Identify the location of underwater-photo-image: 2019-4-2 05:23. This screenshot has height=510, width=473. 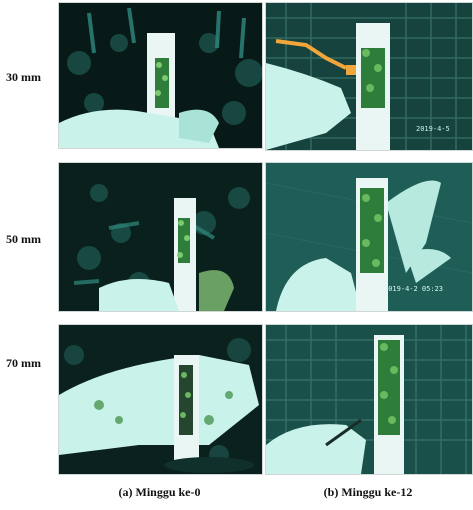
(369, 237).